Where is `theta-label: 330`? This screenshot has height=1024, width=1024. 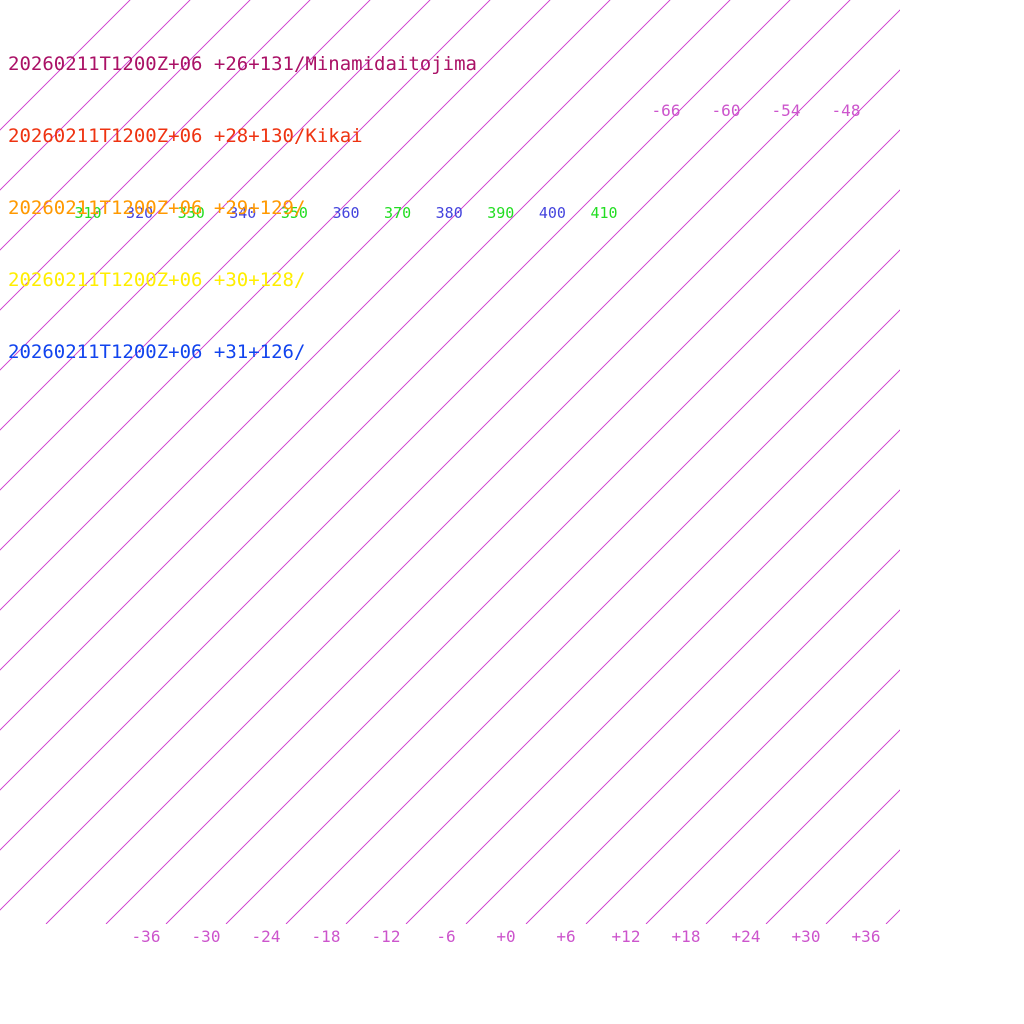
theta-label: 330 is located at coordinates (191, 213).